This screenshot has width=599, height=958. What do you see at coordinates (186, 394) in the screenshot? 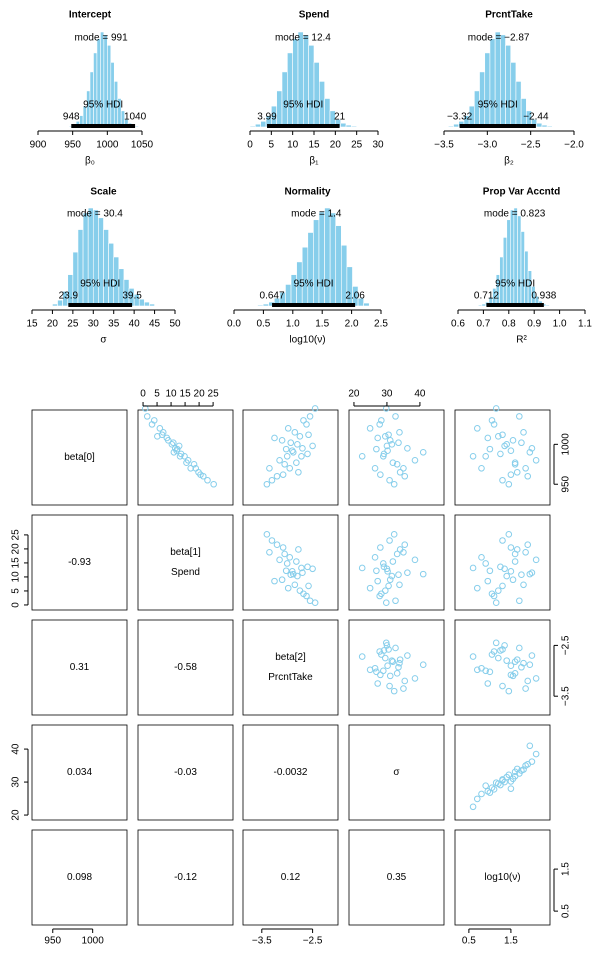
I see `x-tick-label: 15` at bounding box center [186, 394].